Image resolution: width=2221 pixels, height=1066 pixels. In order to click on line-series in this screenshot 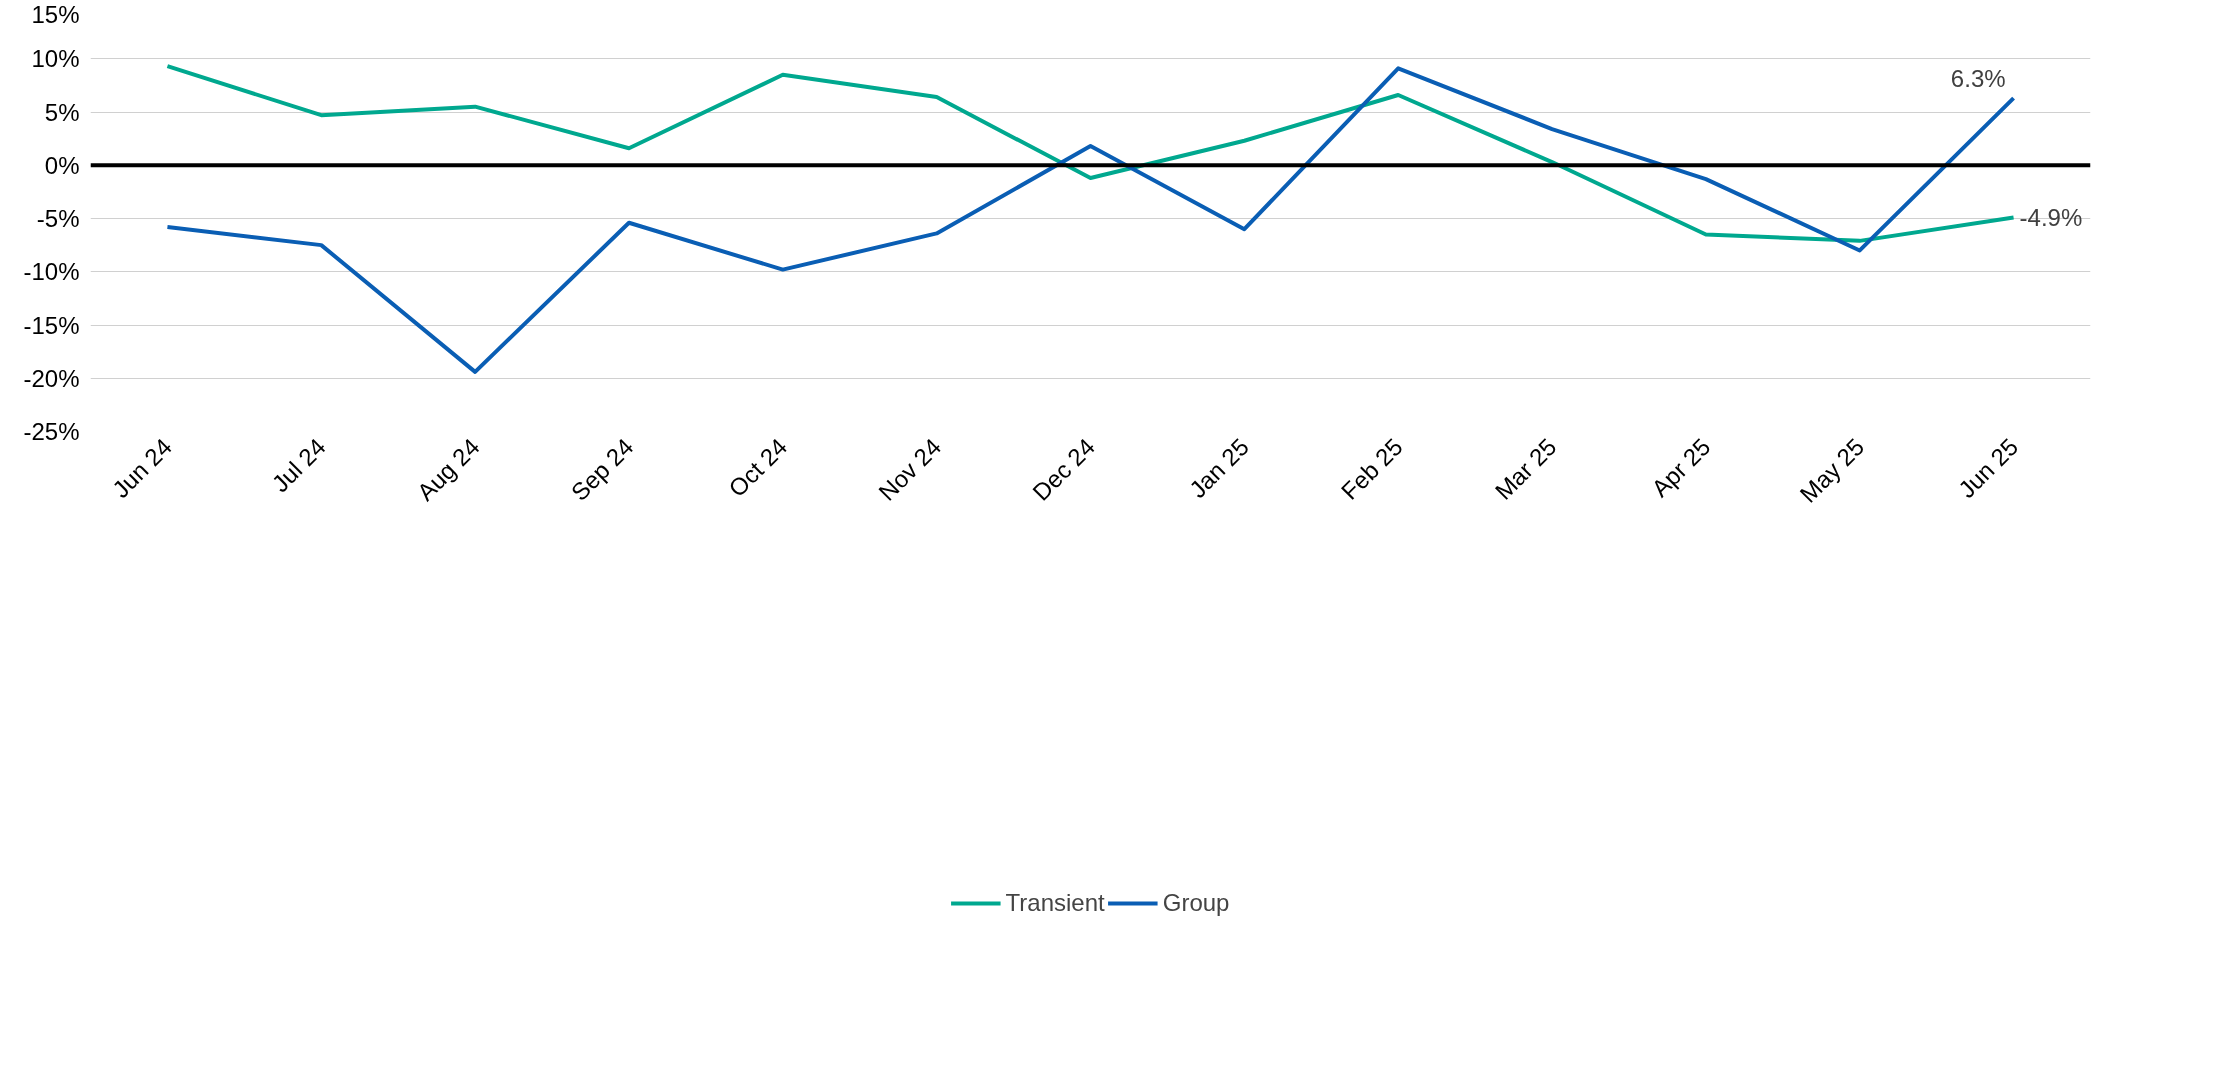, I will do `click(1090, 153)`.